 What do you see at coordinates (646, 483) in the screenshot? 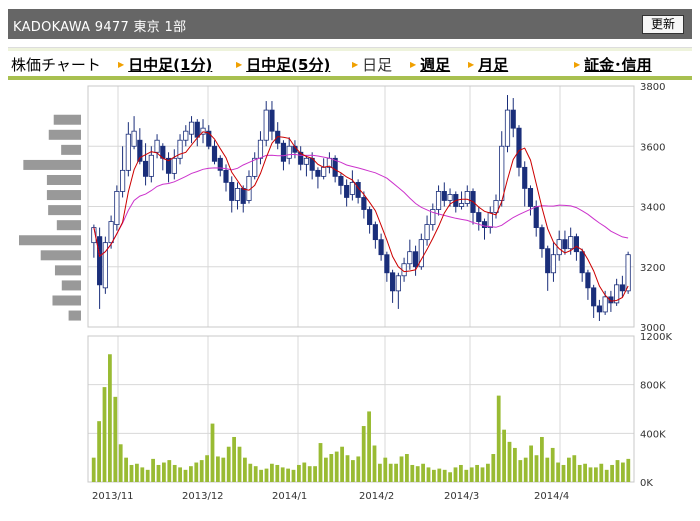
I see `volume-tick-label: 0K` at bounding box center [646, 483].